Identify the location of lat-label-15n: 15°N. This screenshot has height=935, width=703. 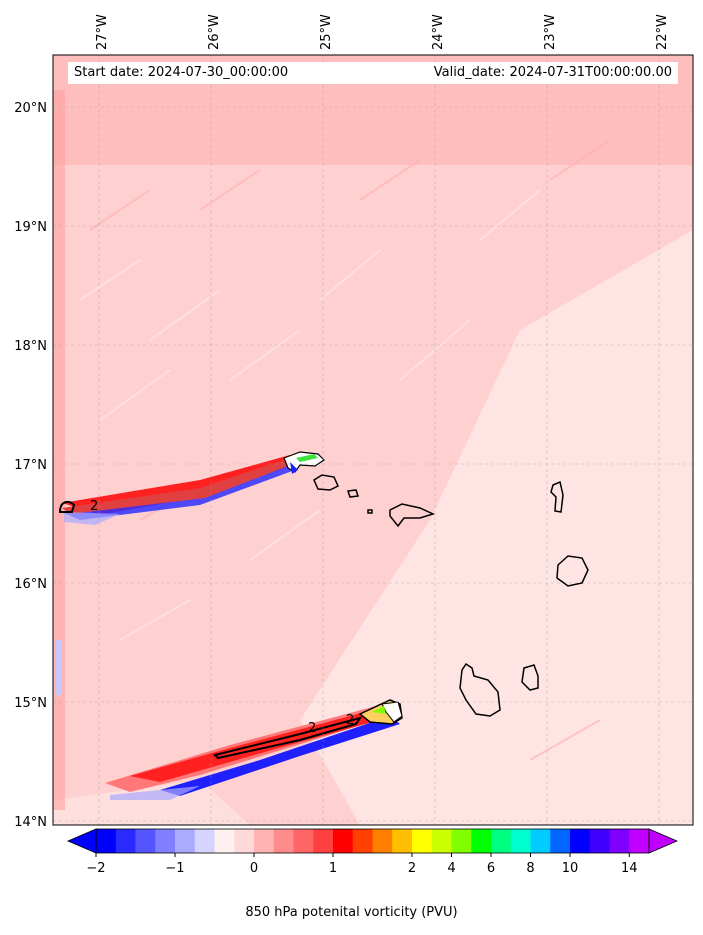
(30, 703).